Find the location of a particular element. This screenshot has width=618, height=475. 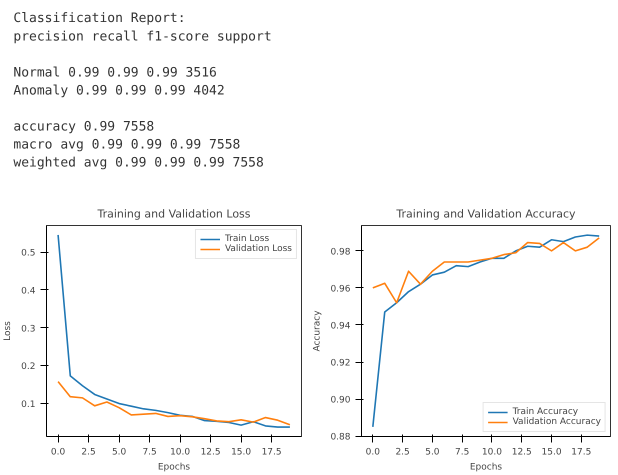

legend-label: Train Accuracy is located at coordinates (545, 412).